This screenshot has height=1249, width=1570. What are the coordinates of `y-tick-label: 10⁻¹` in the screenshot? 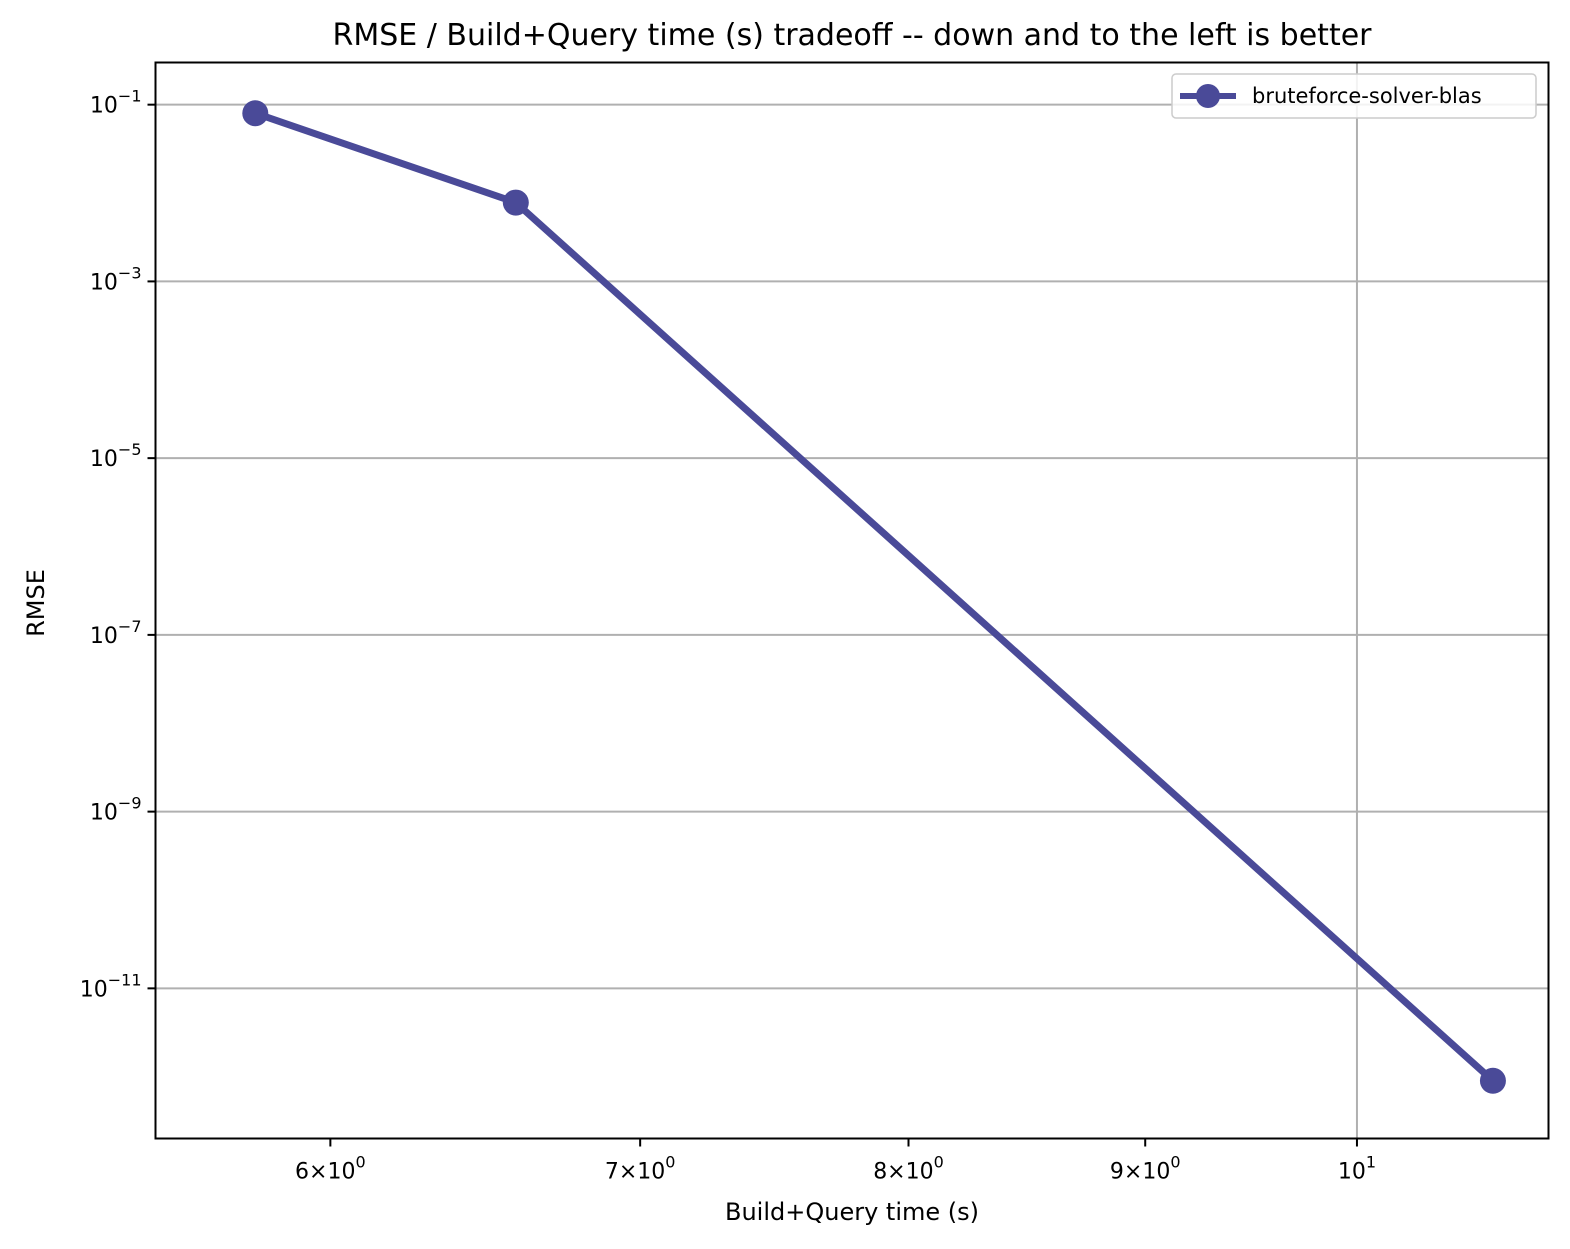 It's located at (116, 103).